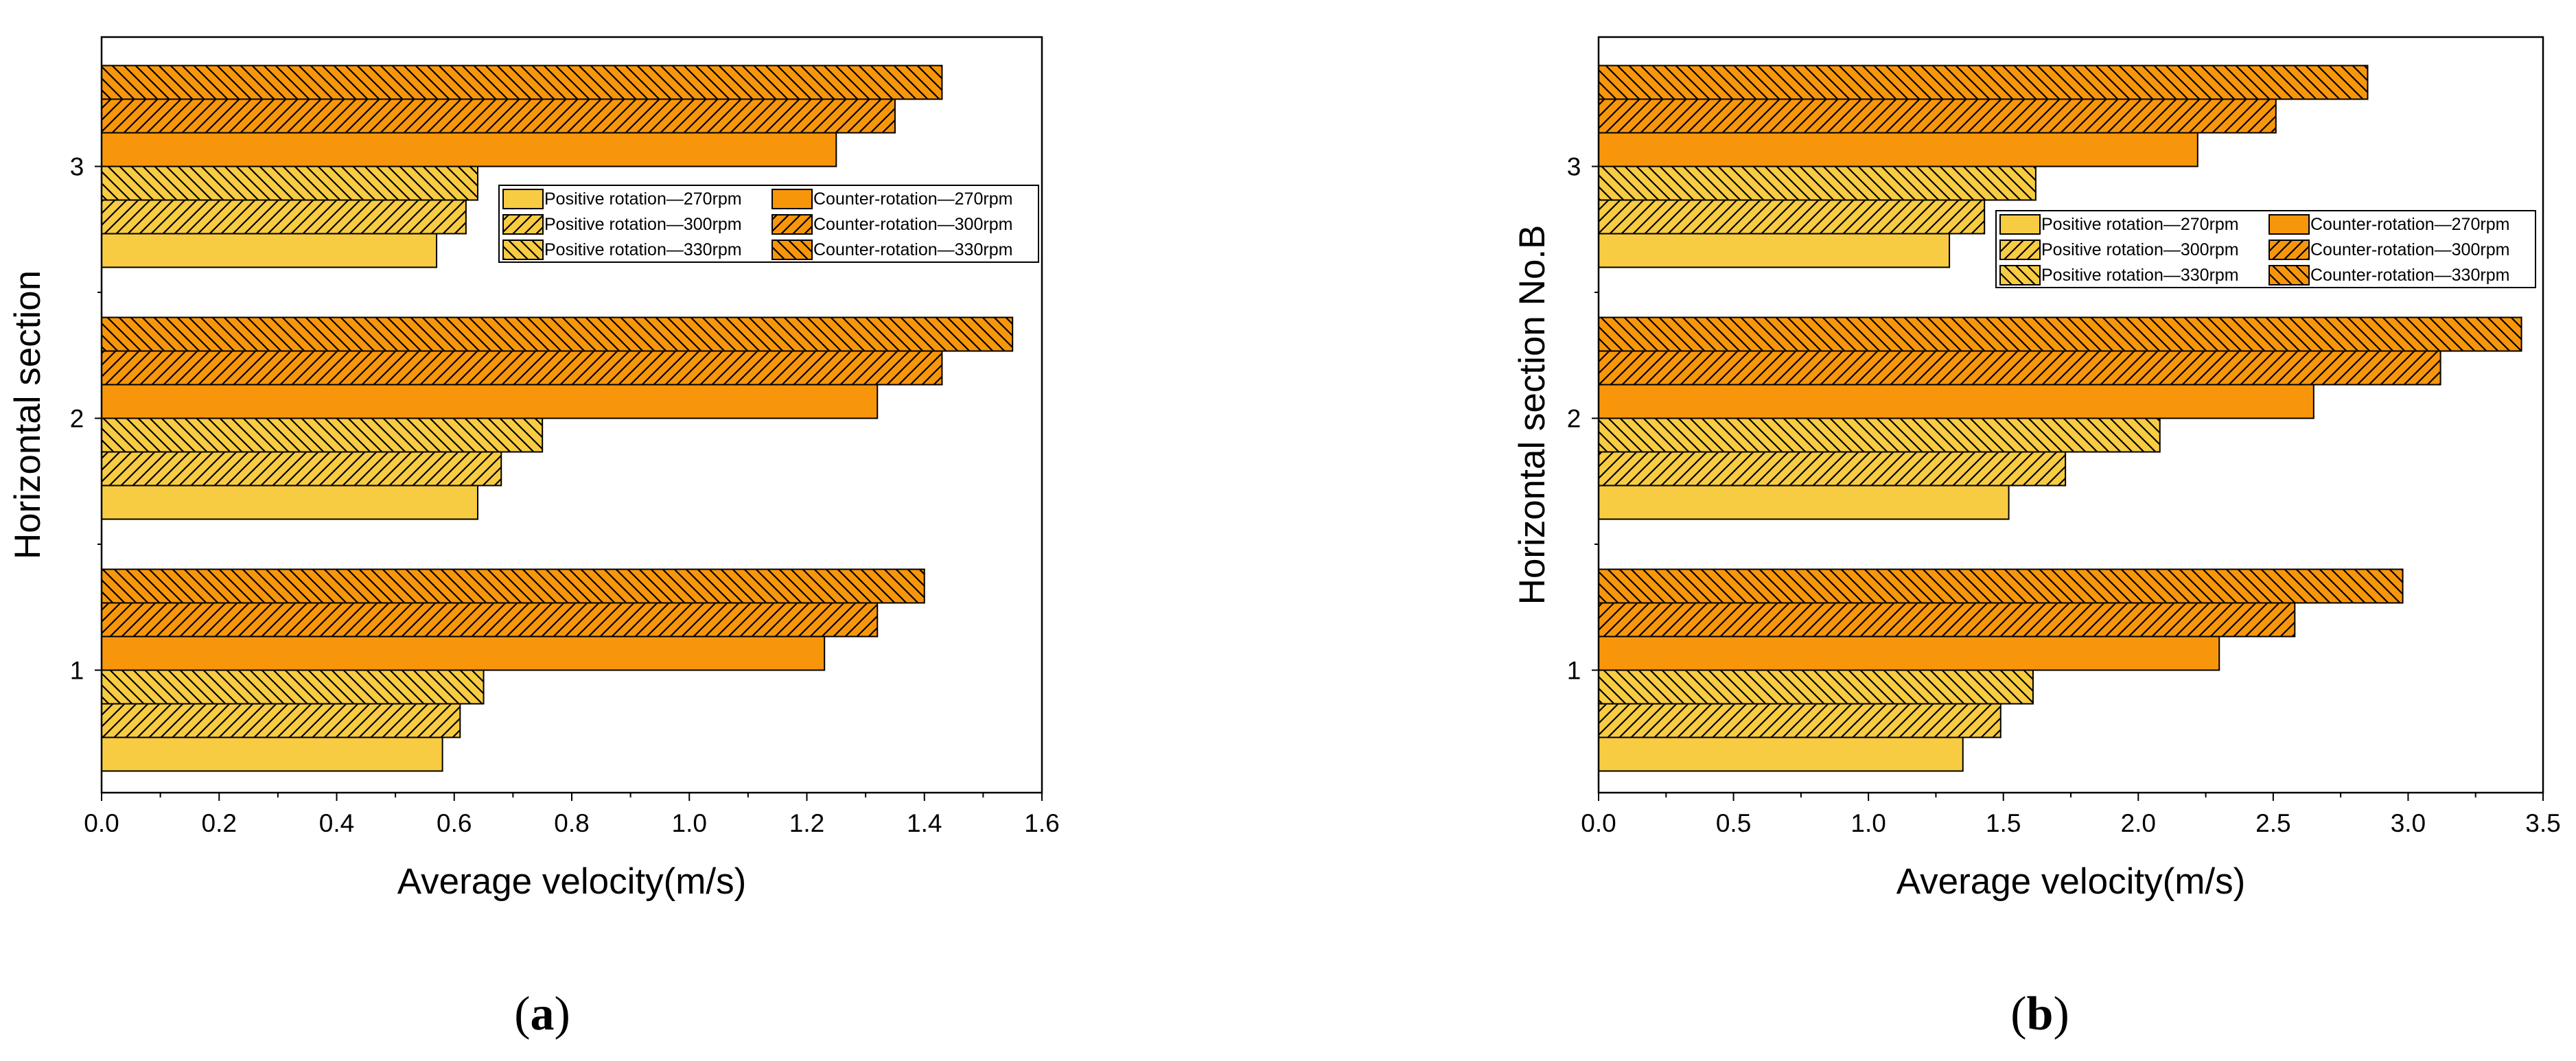 This screenshot has width=2576, height=1061. What do you see at coordinates (522, 82) in the screenshot?
I see `bar-a-section-3-series-6-hatch` at bounding box center [522, 82].